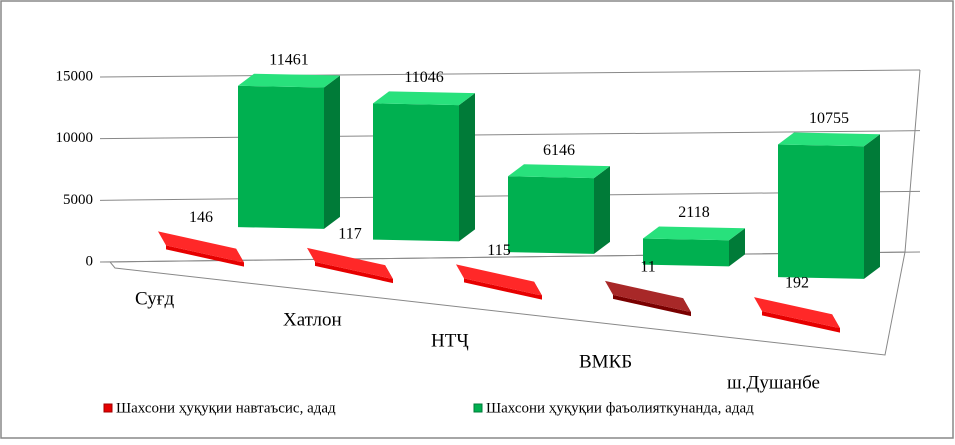 Image resolution: width=955 pixels, height=445 pixels. What do you see at coordinates (773, 382) in the screenshot?
I see `x-tick-label: ш.Душанбе` at bounding box center [773, 382].